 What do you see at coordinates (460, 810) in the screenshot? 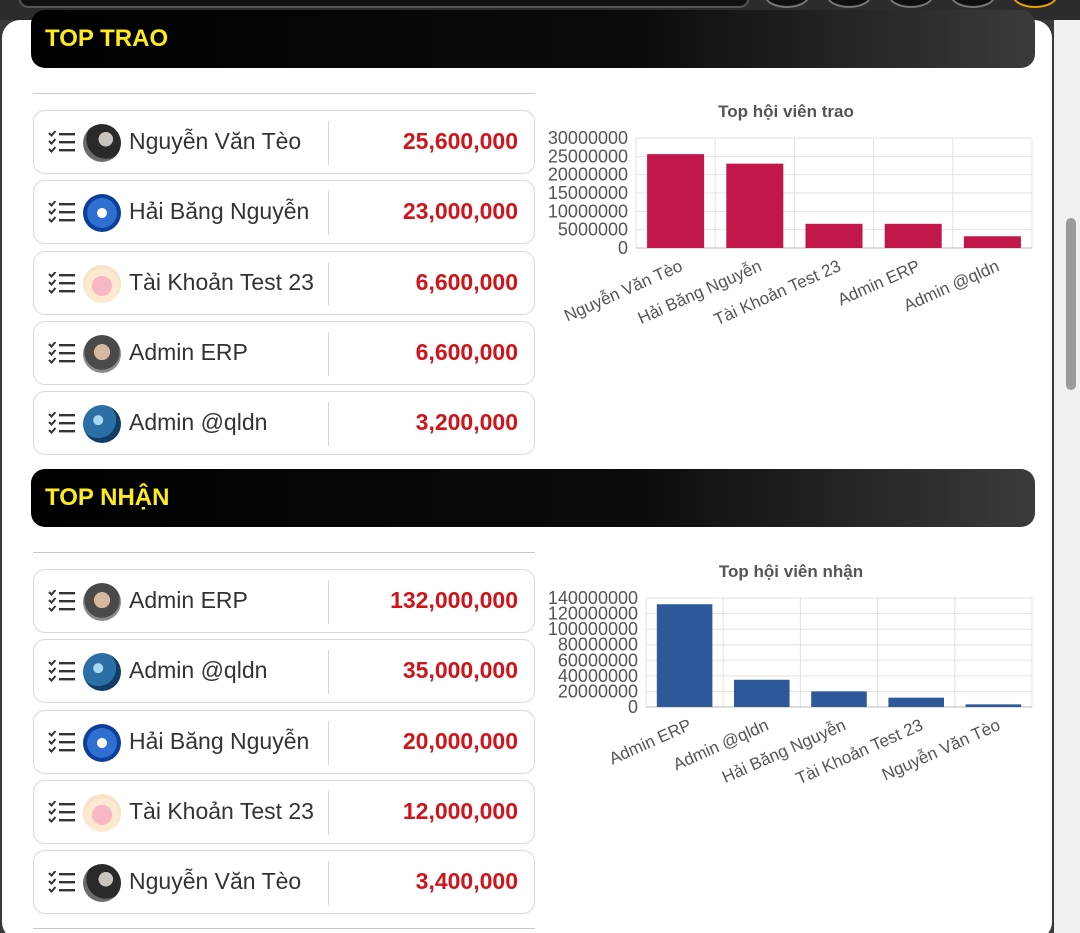
I see `amount-value: 12,000,000` at bounding box center [460, 810].